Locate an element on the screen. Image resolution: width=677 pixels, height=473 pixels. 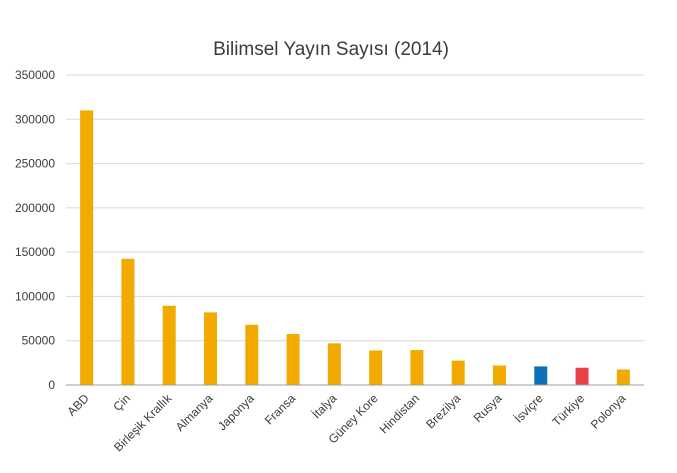
y-tick-label: 250000 is located at coordinates (35, 164).